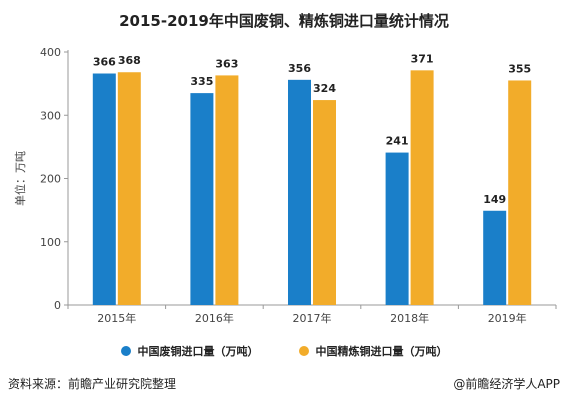 Image resolution: width=568 pixels, height=404 pixels. What do you see at coordinates (284, 351) in the screenshot?
I see `chart-legend: 中国废铜进口量（万吨） 中国精炼铜进口量（万吨）` at bounding box center [284, 351].